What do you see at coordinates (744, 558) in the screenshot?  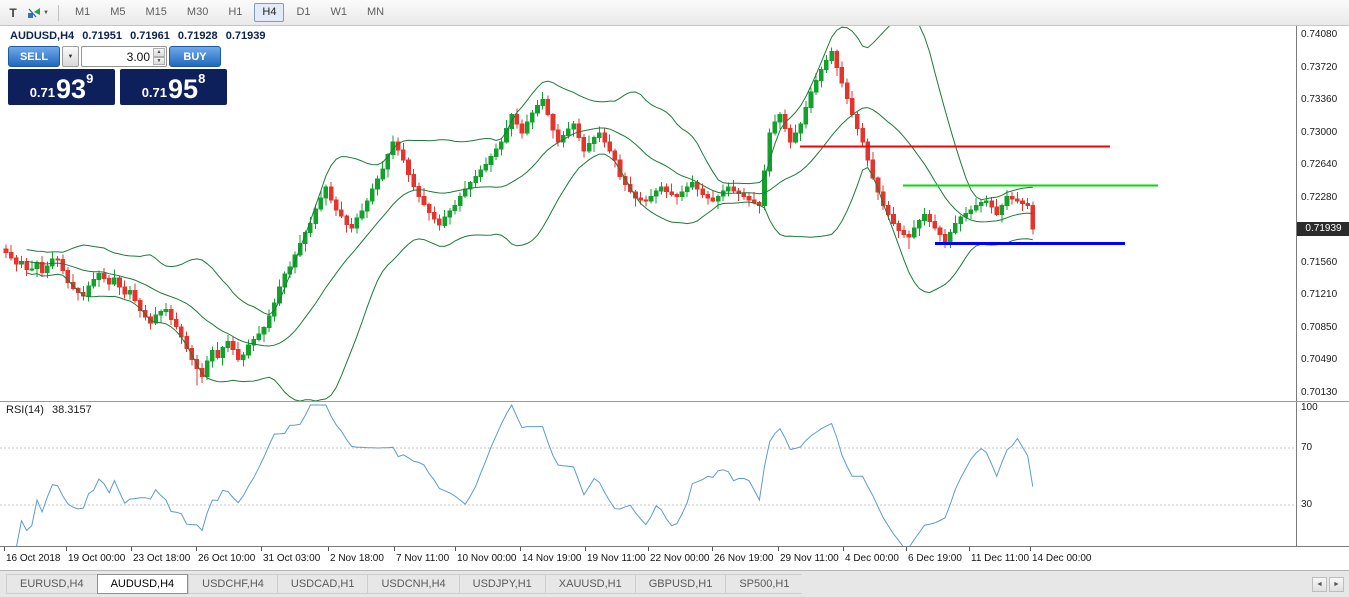 I see `time-axis-label: 26 Nov 19:00` at bounding box center [744, 558].